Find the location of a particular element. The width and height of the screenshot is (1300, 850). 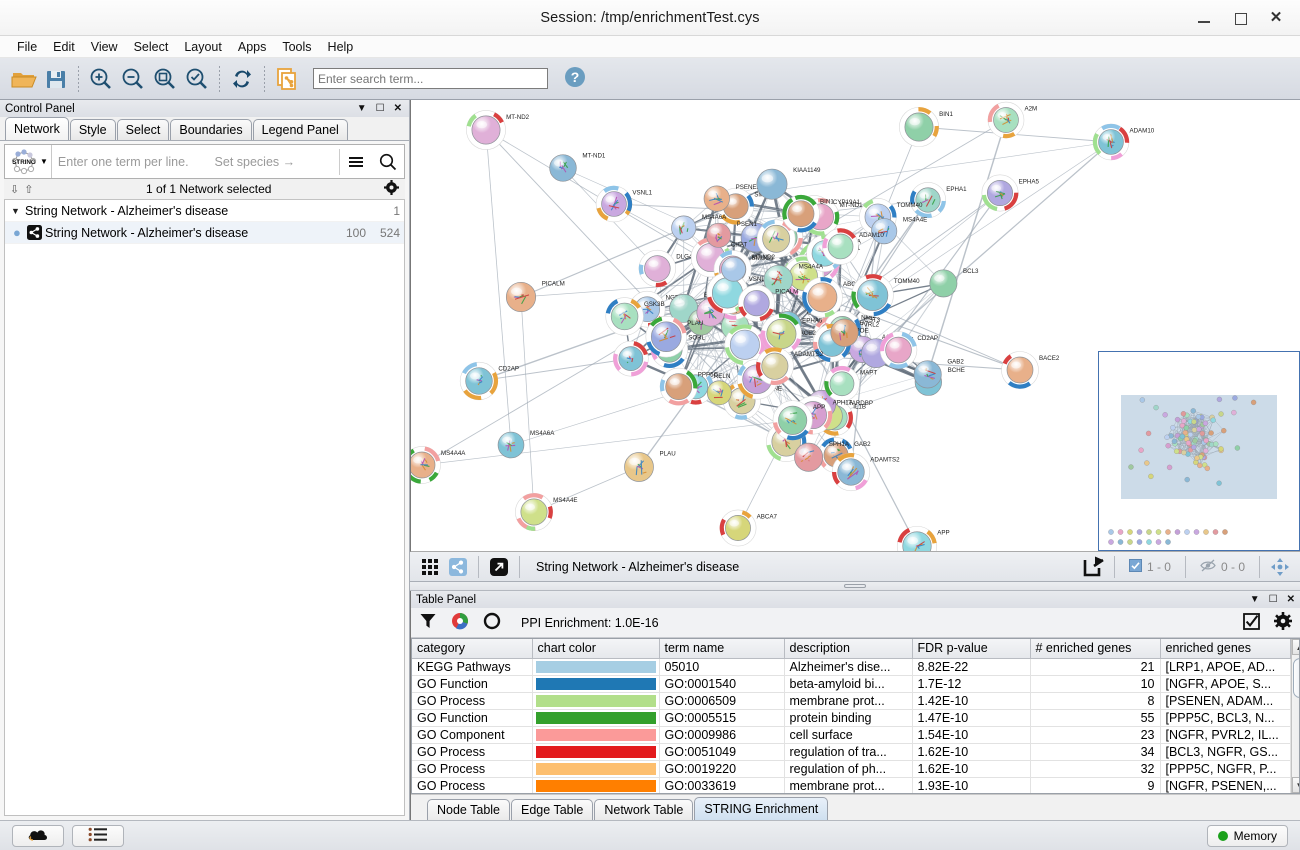

tab-network-table: Network Table is located at coordinates (644, 809).